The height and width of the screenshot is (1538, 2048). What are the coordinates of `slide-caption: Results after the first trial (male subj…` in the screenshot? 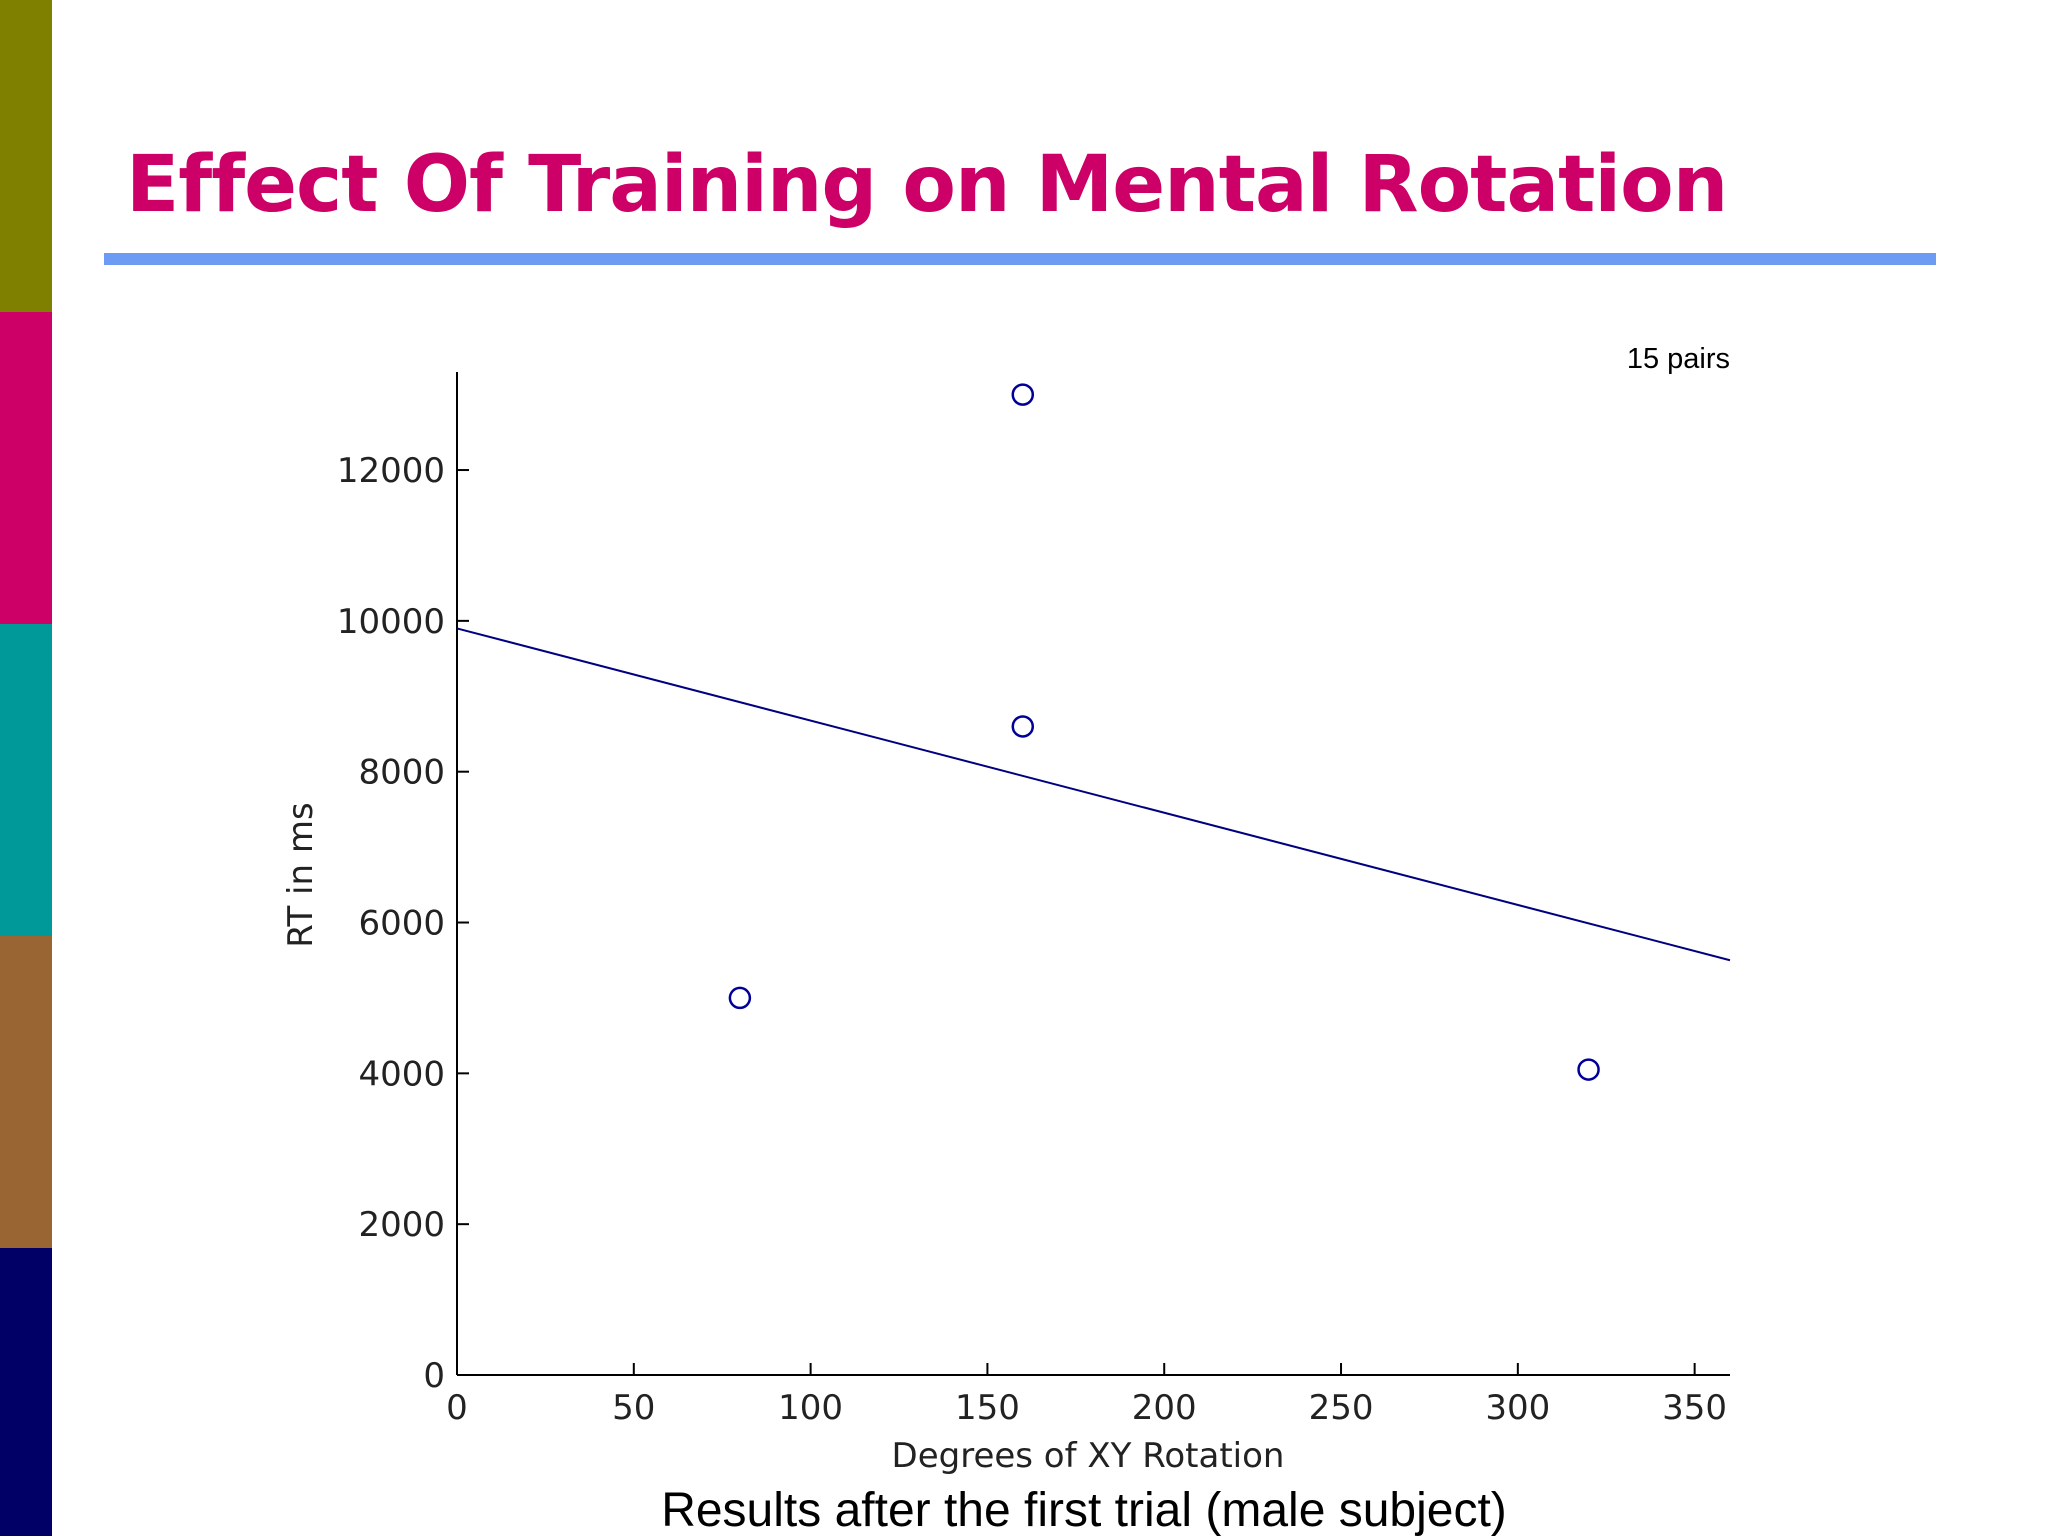 It's located at (1084, 1510).